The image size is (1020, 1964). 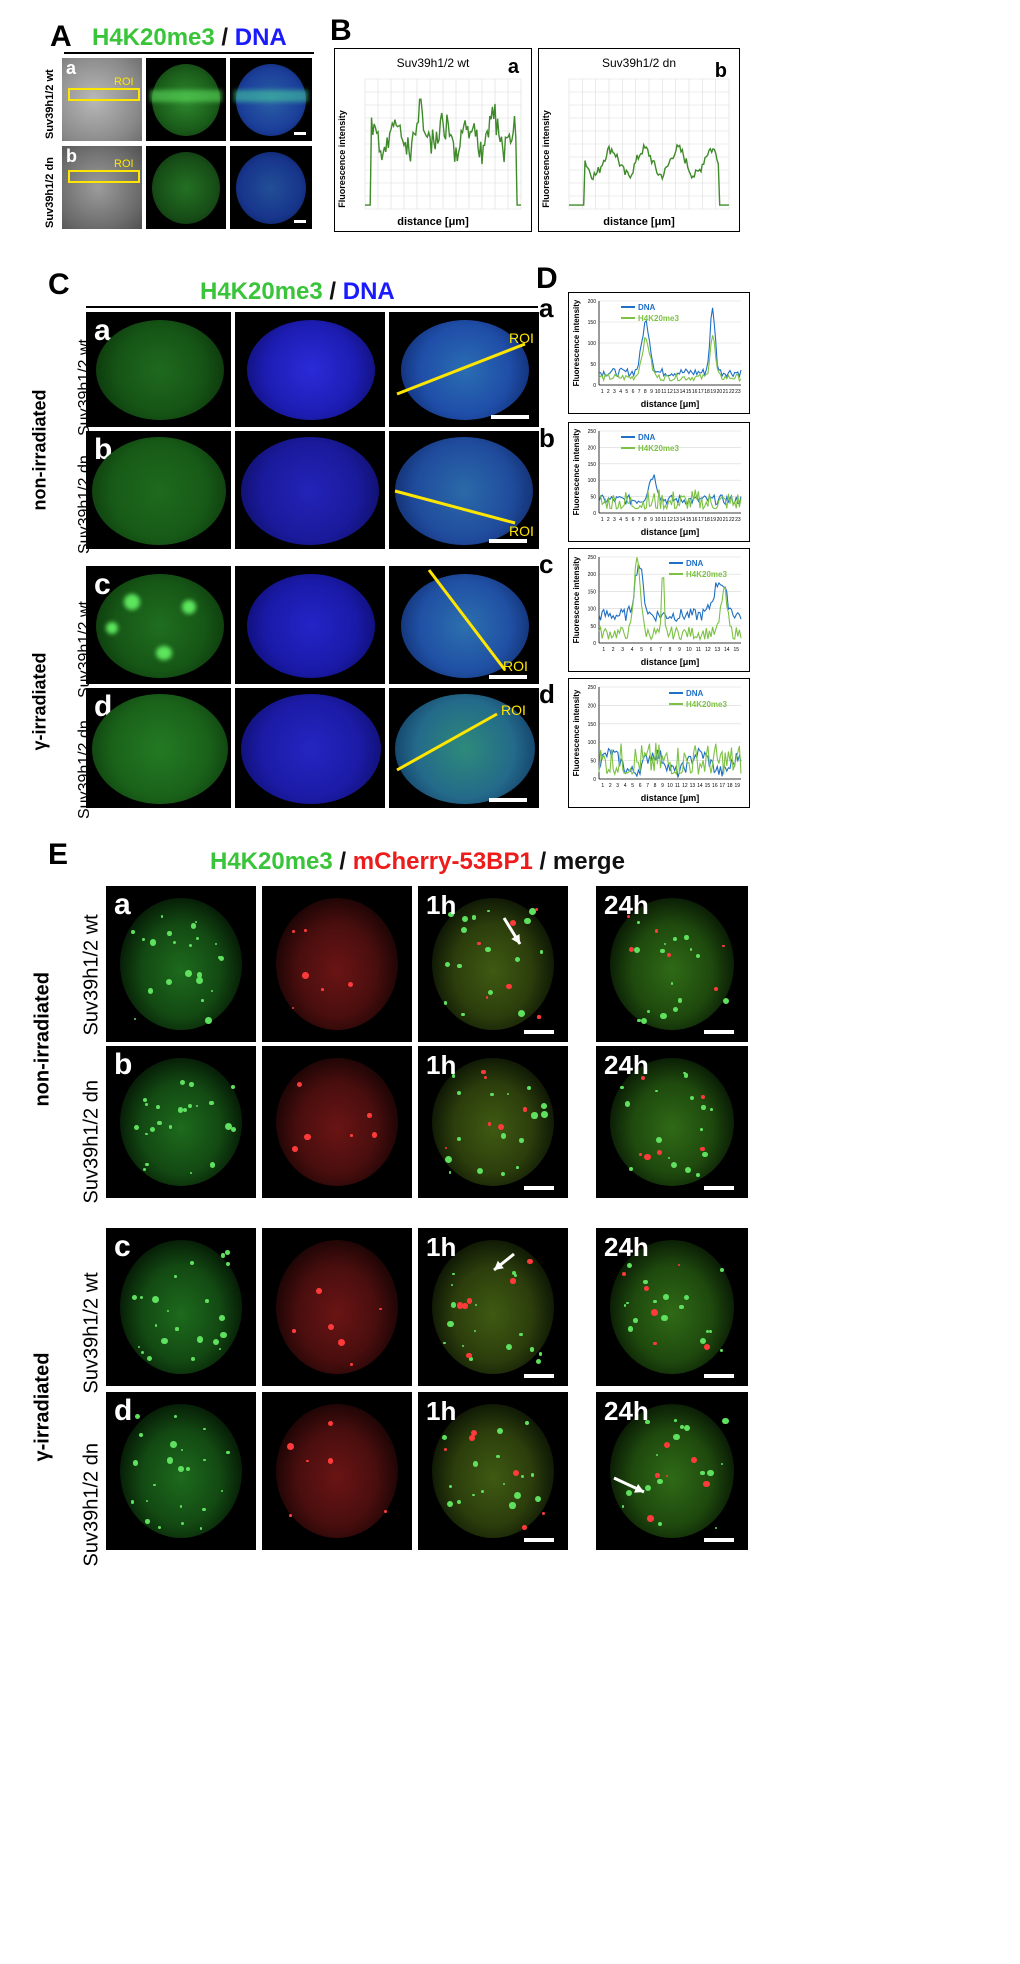 I want to click on x-tick-label: 14, so click(x=700, y=786).